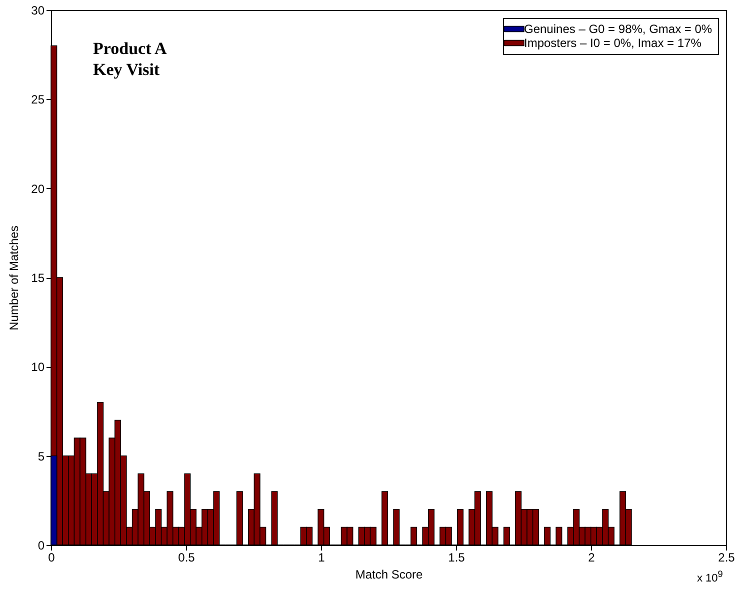 The image size is (735, 593). I want to click on x-tick-label: 2, so click(592, 557).